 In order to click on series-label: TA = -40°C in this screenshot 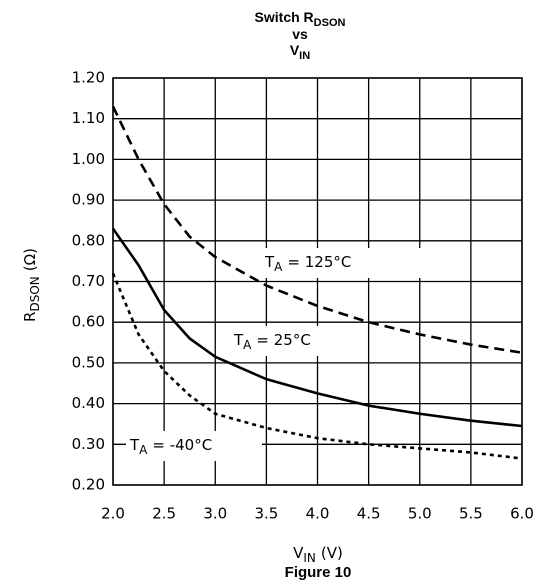, I will do `click(170, 446)`.